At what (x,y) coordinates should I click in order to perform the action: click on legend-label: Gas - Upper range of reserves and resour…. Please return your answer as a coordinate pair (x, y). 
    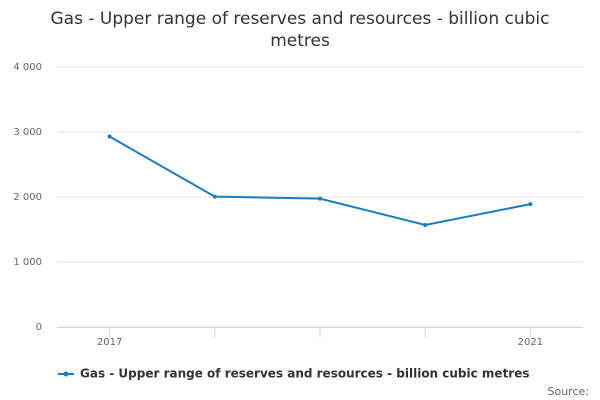
    Looking at the image, I should click on (305, 374).